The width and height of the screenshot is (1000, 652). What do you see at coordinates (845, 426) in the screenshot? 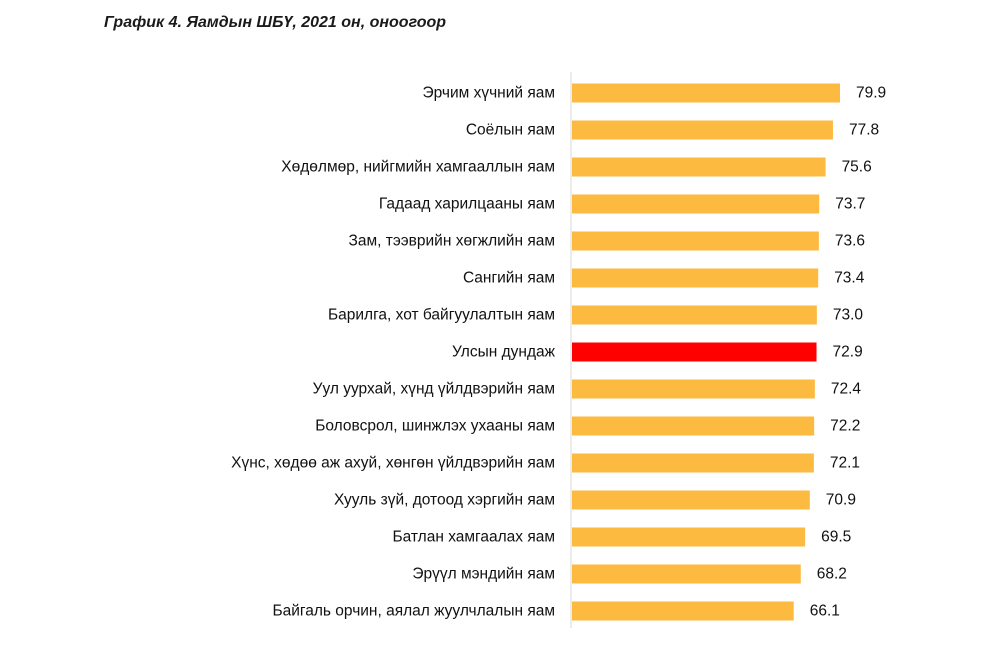
I see `value-label: 72.2` at bounding box center [845, 426].